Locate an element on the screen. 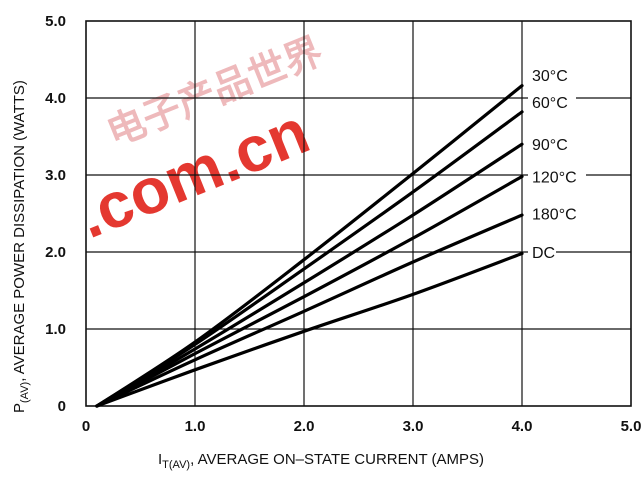 This screenshot has width=642, height=477. x-tick-label: 1.0 is located at coordinates (195, 426).